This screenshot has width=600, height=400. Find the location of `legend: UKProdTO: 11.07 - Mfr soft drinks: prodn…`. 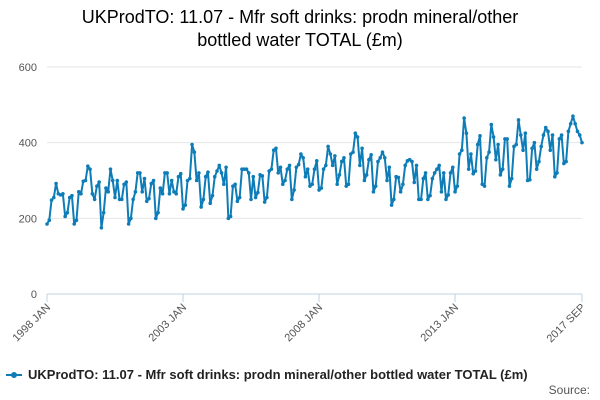

legend: UKProdTO: 11.07 - Mfr soft drinks: prodn… is located at coordinates (267, 374).